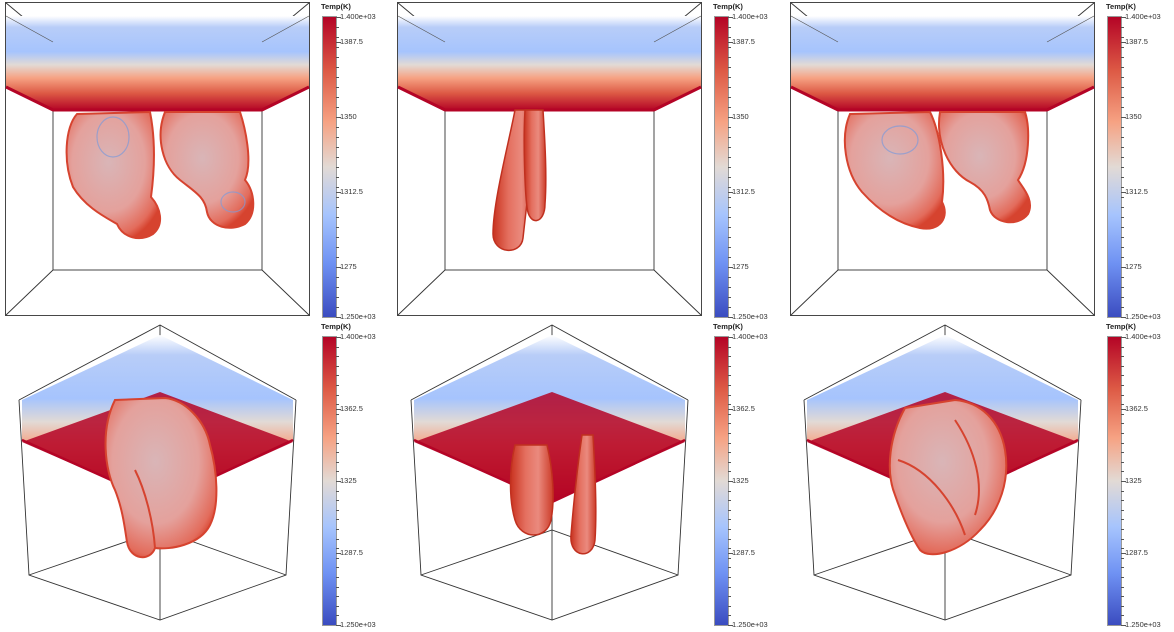 The width and height of the screenshot is (1174, 632). I want to click on panel-bottom-right, so click(942, 472).